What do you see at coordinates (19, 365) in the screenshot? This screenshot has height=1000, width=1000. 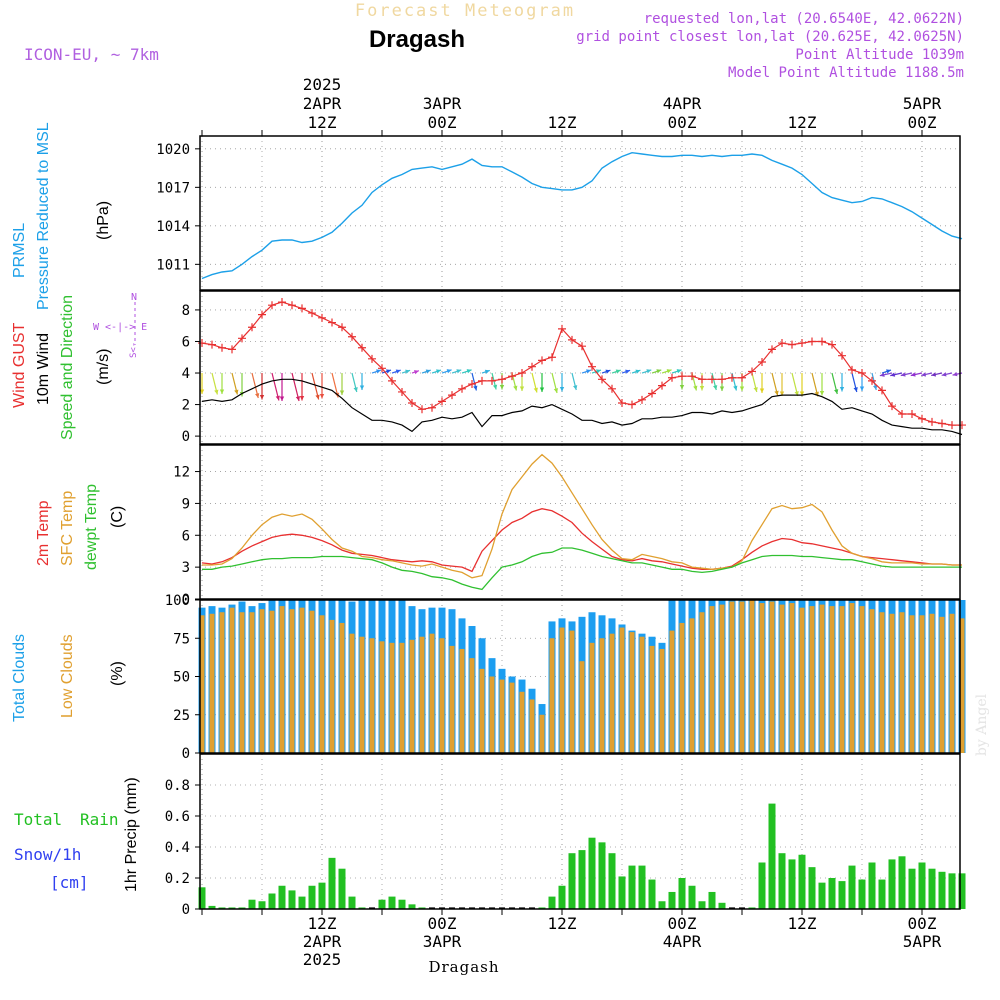 I see `wind-gust-label: Wind GUST` at bounding box center [19, 365].